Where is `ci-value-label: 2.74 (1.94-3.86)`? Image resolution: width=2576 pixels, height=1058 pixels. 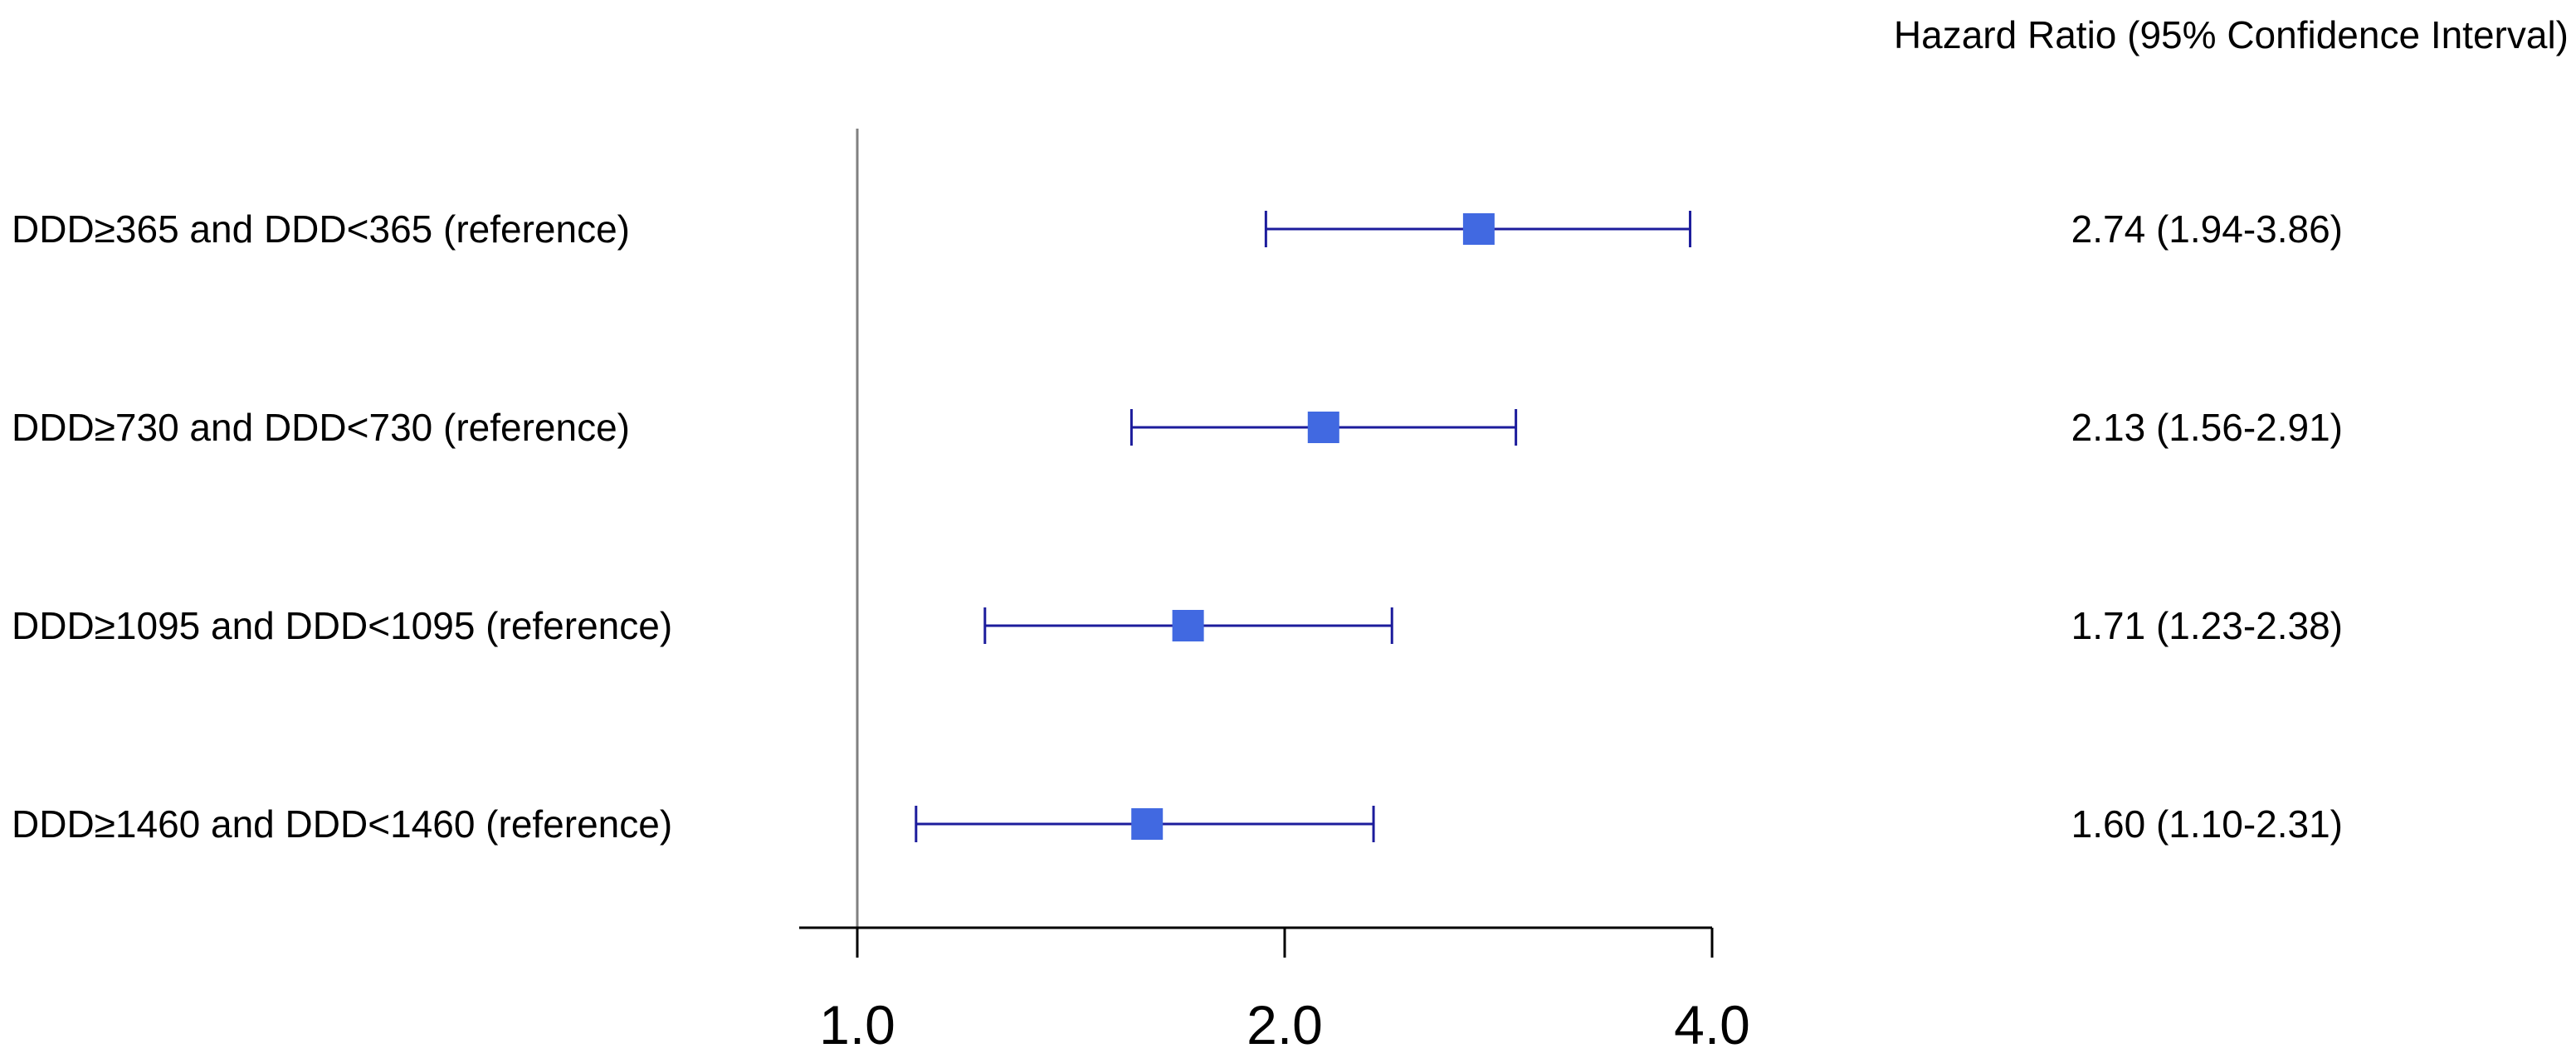
ci-value-label: 2.74 (1.94-3.86) is located at coordinates (2207, 229).